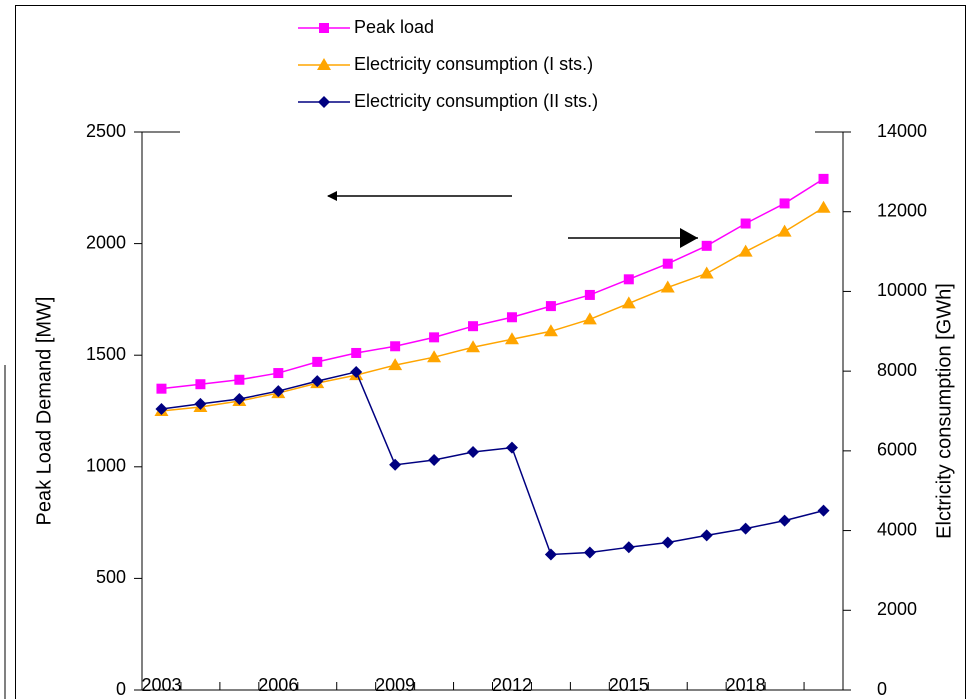 The image size is (979, 699). Describe the element at coordinates (161, 685) in the screenshot. I see `x-tick-label: 2003` at that location.